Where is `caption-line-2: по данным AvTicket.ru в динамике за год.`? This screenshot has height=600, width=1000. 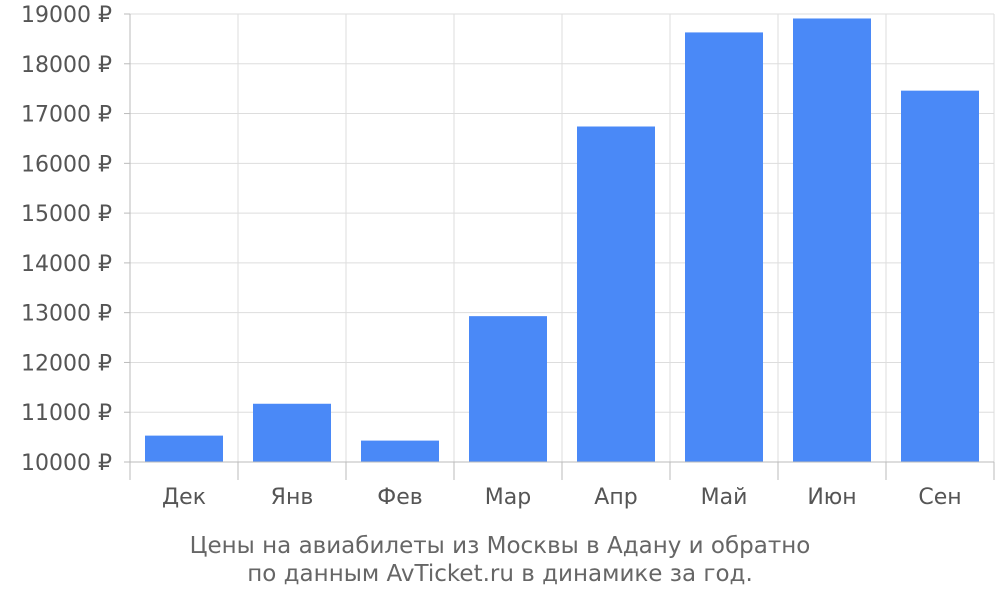
caption-line-2: по данным AvTicket.ru в динамике за год. is located at coordinates (500, 574).